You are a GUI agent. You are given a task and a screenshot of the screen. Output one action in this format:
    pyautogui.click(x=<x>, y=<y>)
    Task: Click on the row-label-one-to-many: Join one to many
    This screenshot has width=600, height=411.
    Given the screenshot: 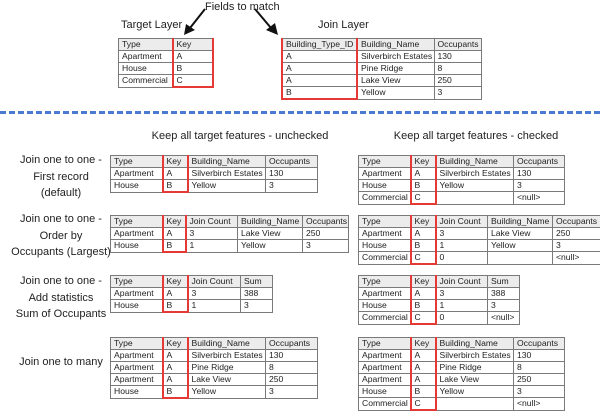 What is the action you would take?
    pyautogui.click(x=61, y=362)
    